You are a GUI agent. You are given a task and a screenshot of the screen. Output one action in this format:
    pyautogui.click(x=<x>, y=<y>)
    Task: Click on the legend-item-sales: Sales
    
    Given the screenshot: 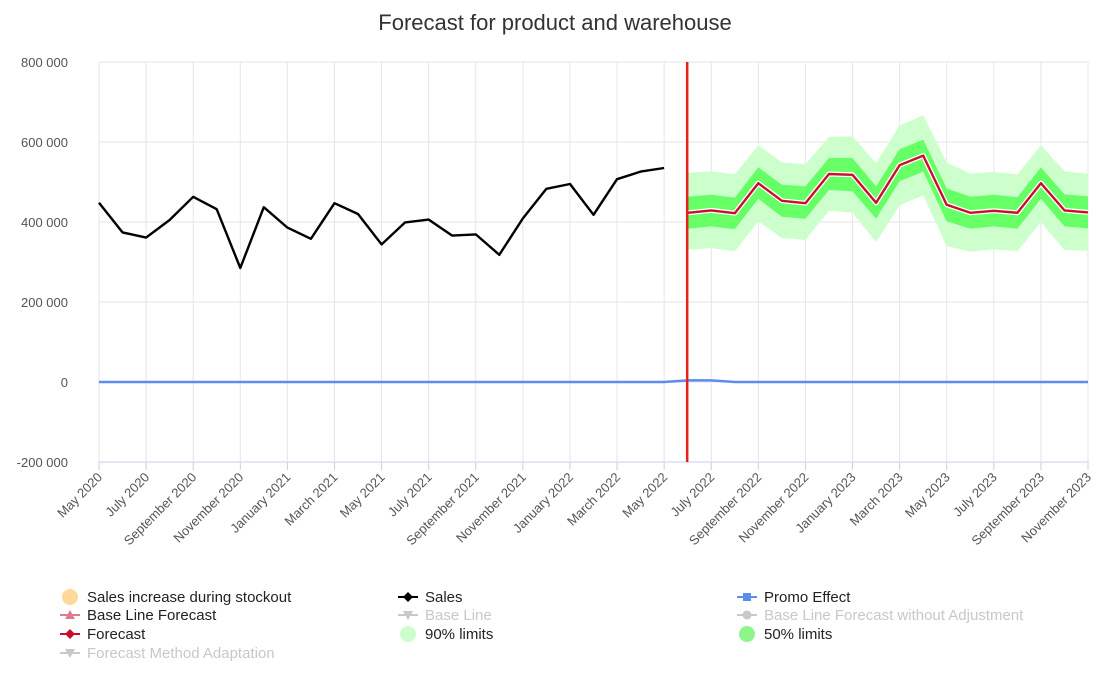 What is the action you would take?
    pyautogui.click(x=430, y=597)
    